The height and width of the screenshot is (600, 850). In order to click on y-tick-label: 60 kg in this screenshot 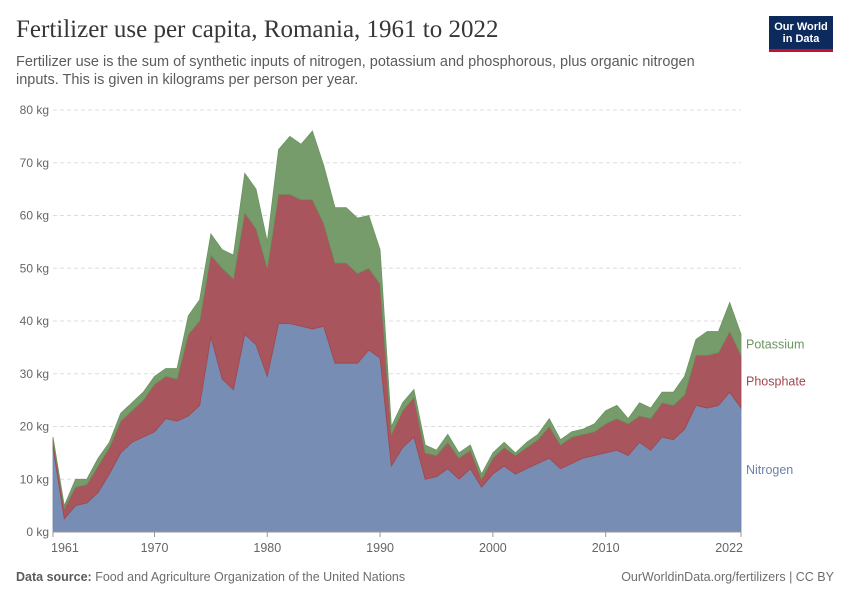, I will do `click(34, 216)`.